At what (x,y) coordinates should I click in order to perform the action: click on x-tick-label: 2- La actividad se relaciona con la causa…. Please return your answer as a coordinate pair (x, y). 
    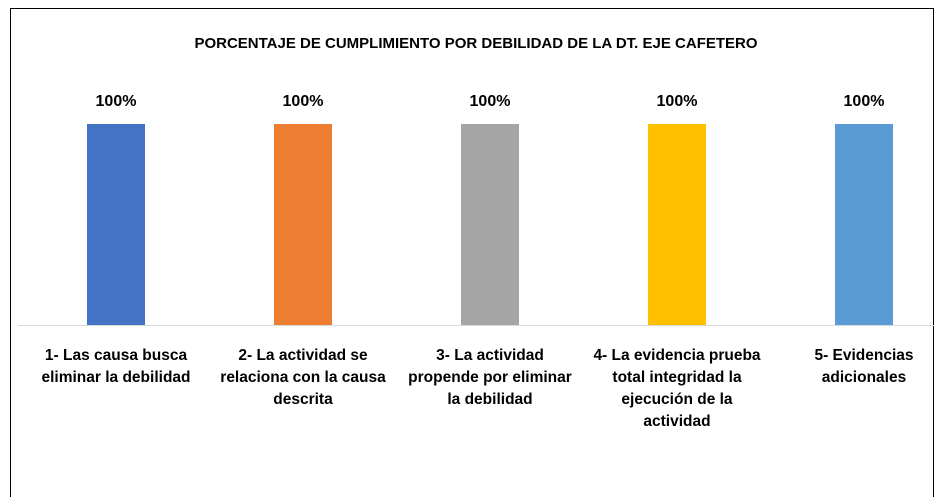
    Looking at the image, I should click on (303, 377).